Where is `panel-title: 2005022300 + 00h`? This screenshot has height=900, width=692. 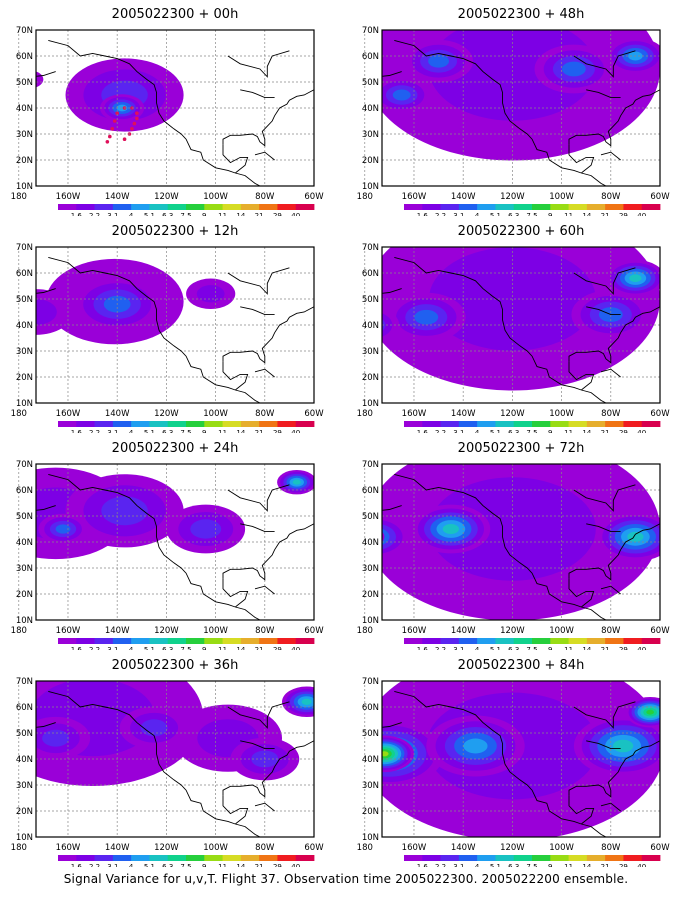 panel-title: 2005022300 + 00h is located at coordinates (175, 14).